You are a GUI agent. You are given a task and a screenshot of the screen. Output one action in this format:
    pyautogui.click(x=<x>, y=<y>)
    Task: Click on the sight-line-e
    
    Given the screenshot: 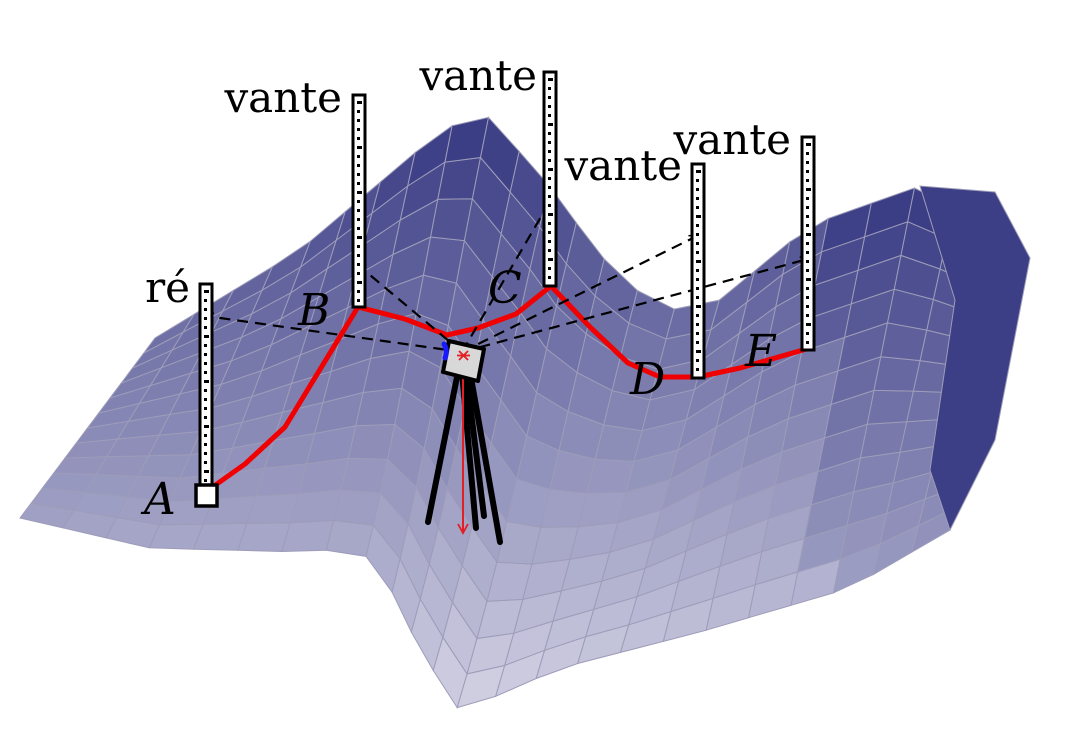 What is the action you would take?
    pyautogui.click(x=635, y=305)
    